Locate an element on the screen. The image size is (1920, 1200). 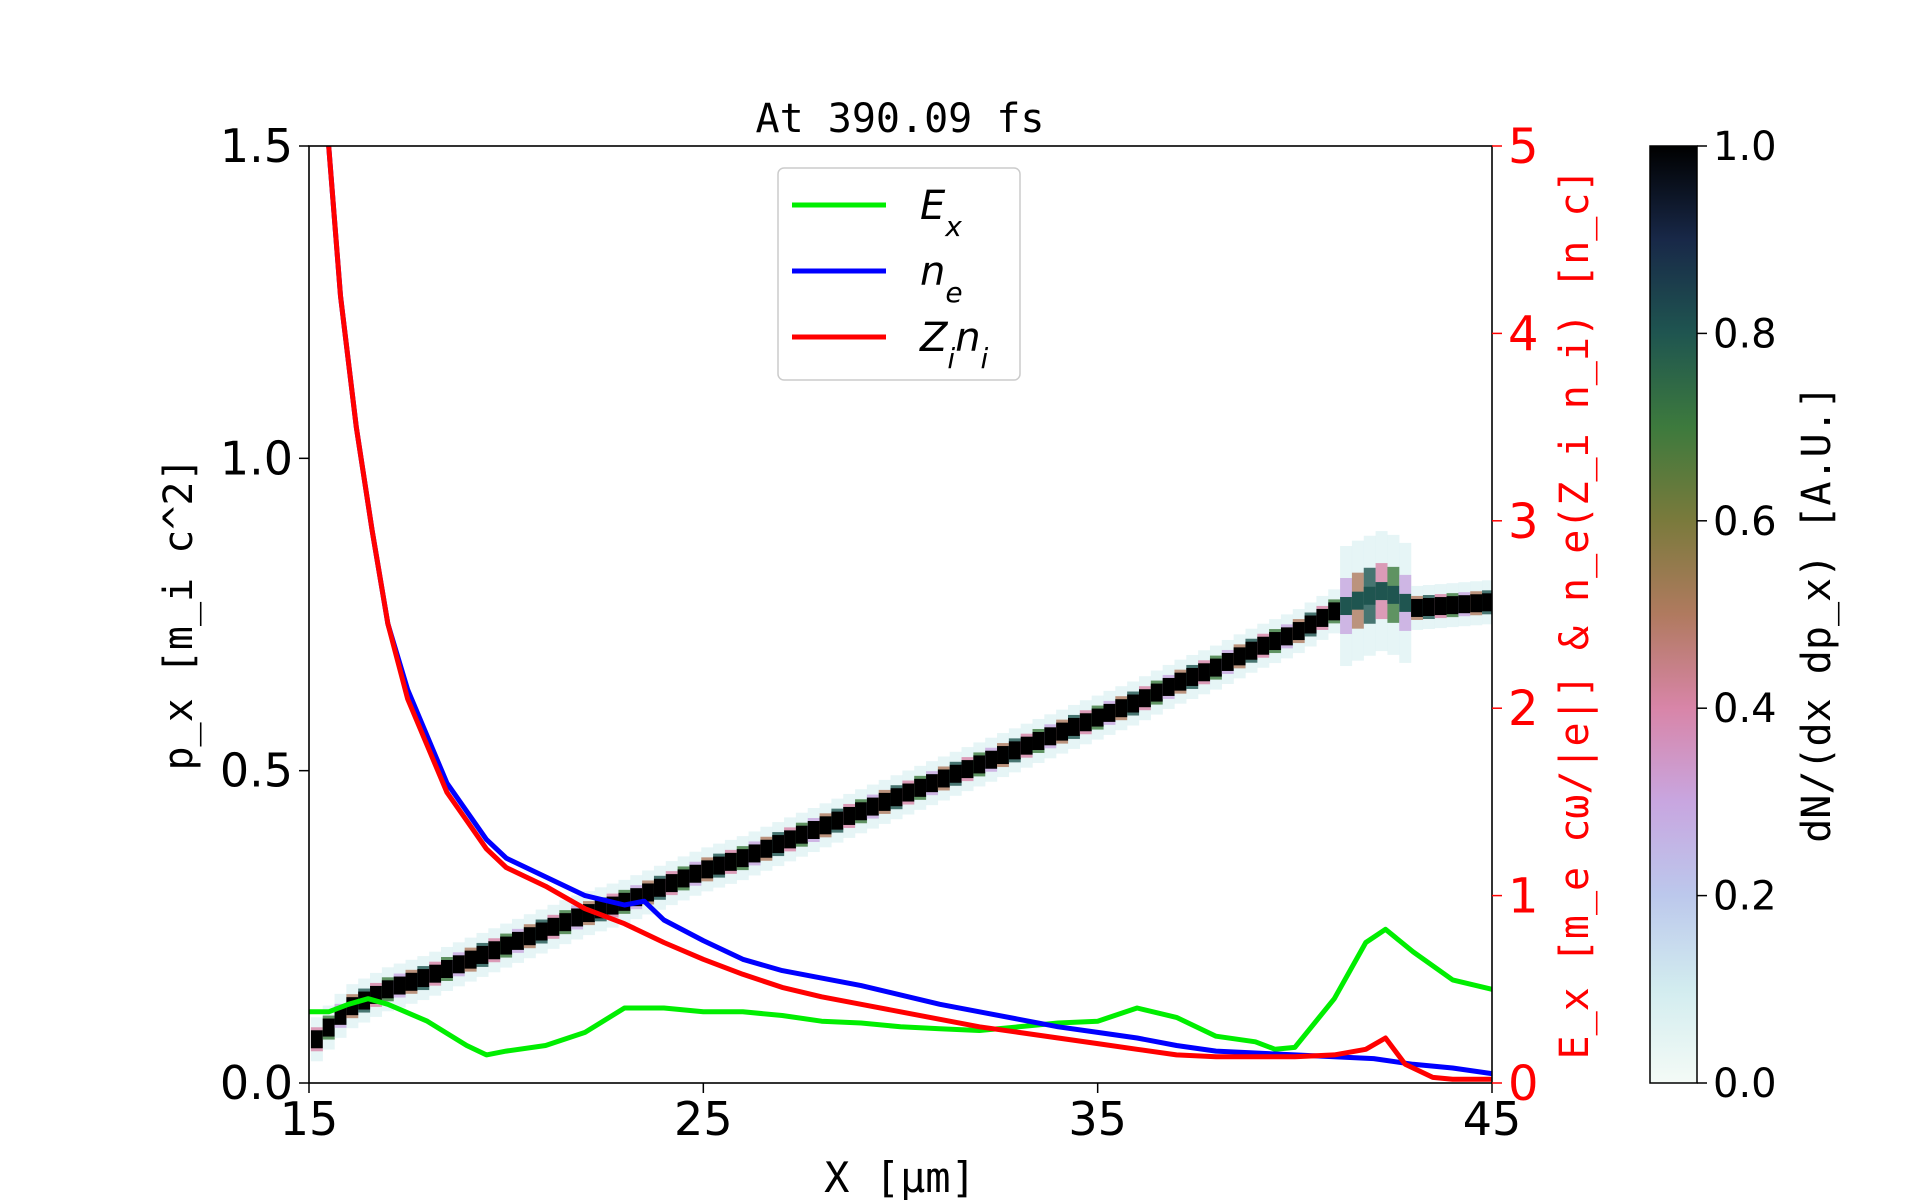
x-tick-label: 35 is located at coordinates (1097, 1119).